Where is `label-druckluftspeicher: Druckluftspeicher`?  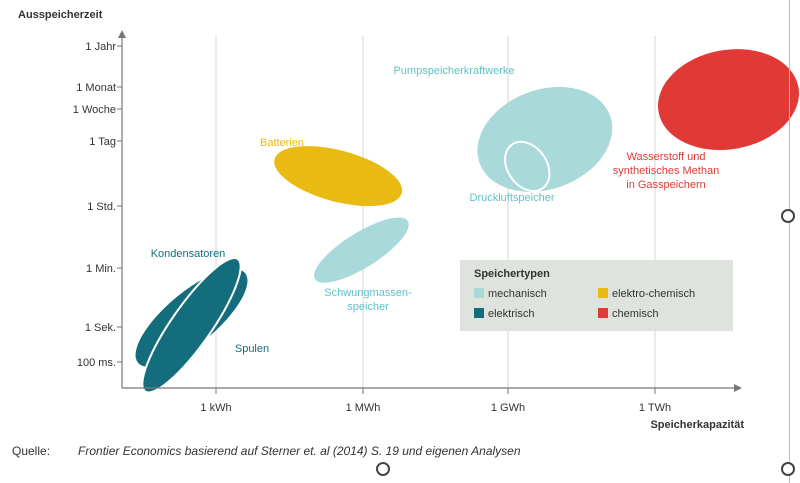 label-druckluftspeicher: Druckluftspeicher is located at coordinates (512, 198).